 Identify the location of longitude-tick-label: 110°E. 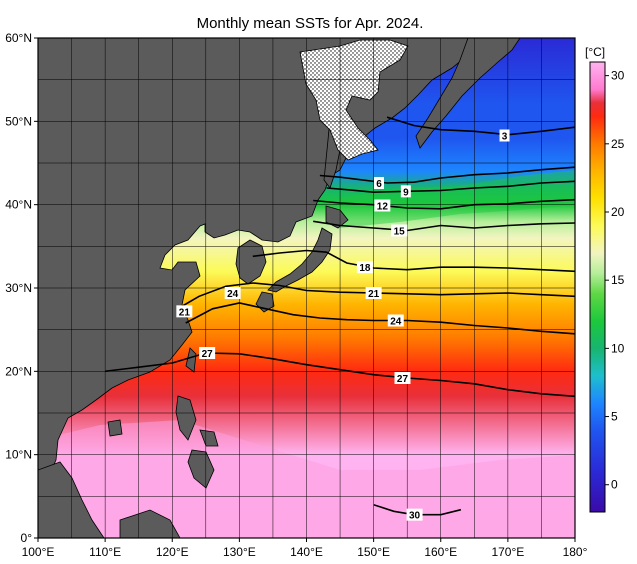
(105, 552).